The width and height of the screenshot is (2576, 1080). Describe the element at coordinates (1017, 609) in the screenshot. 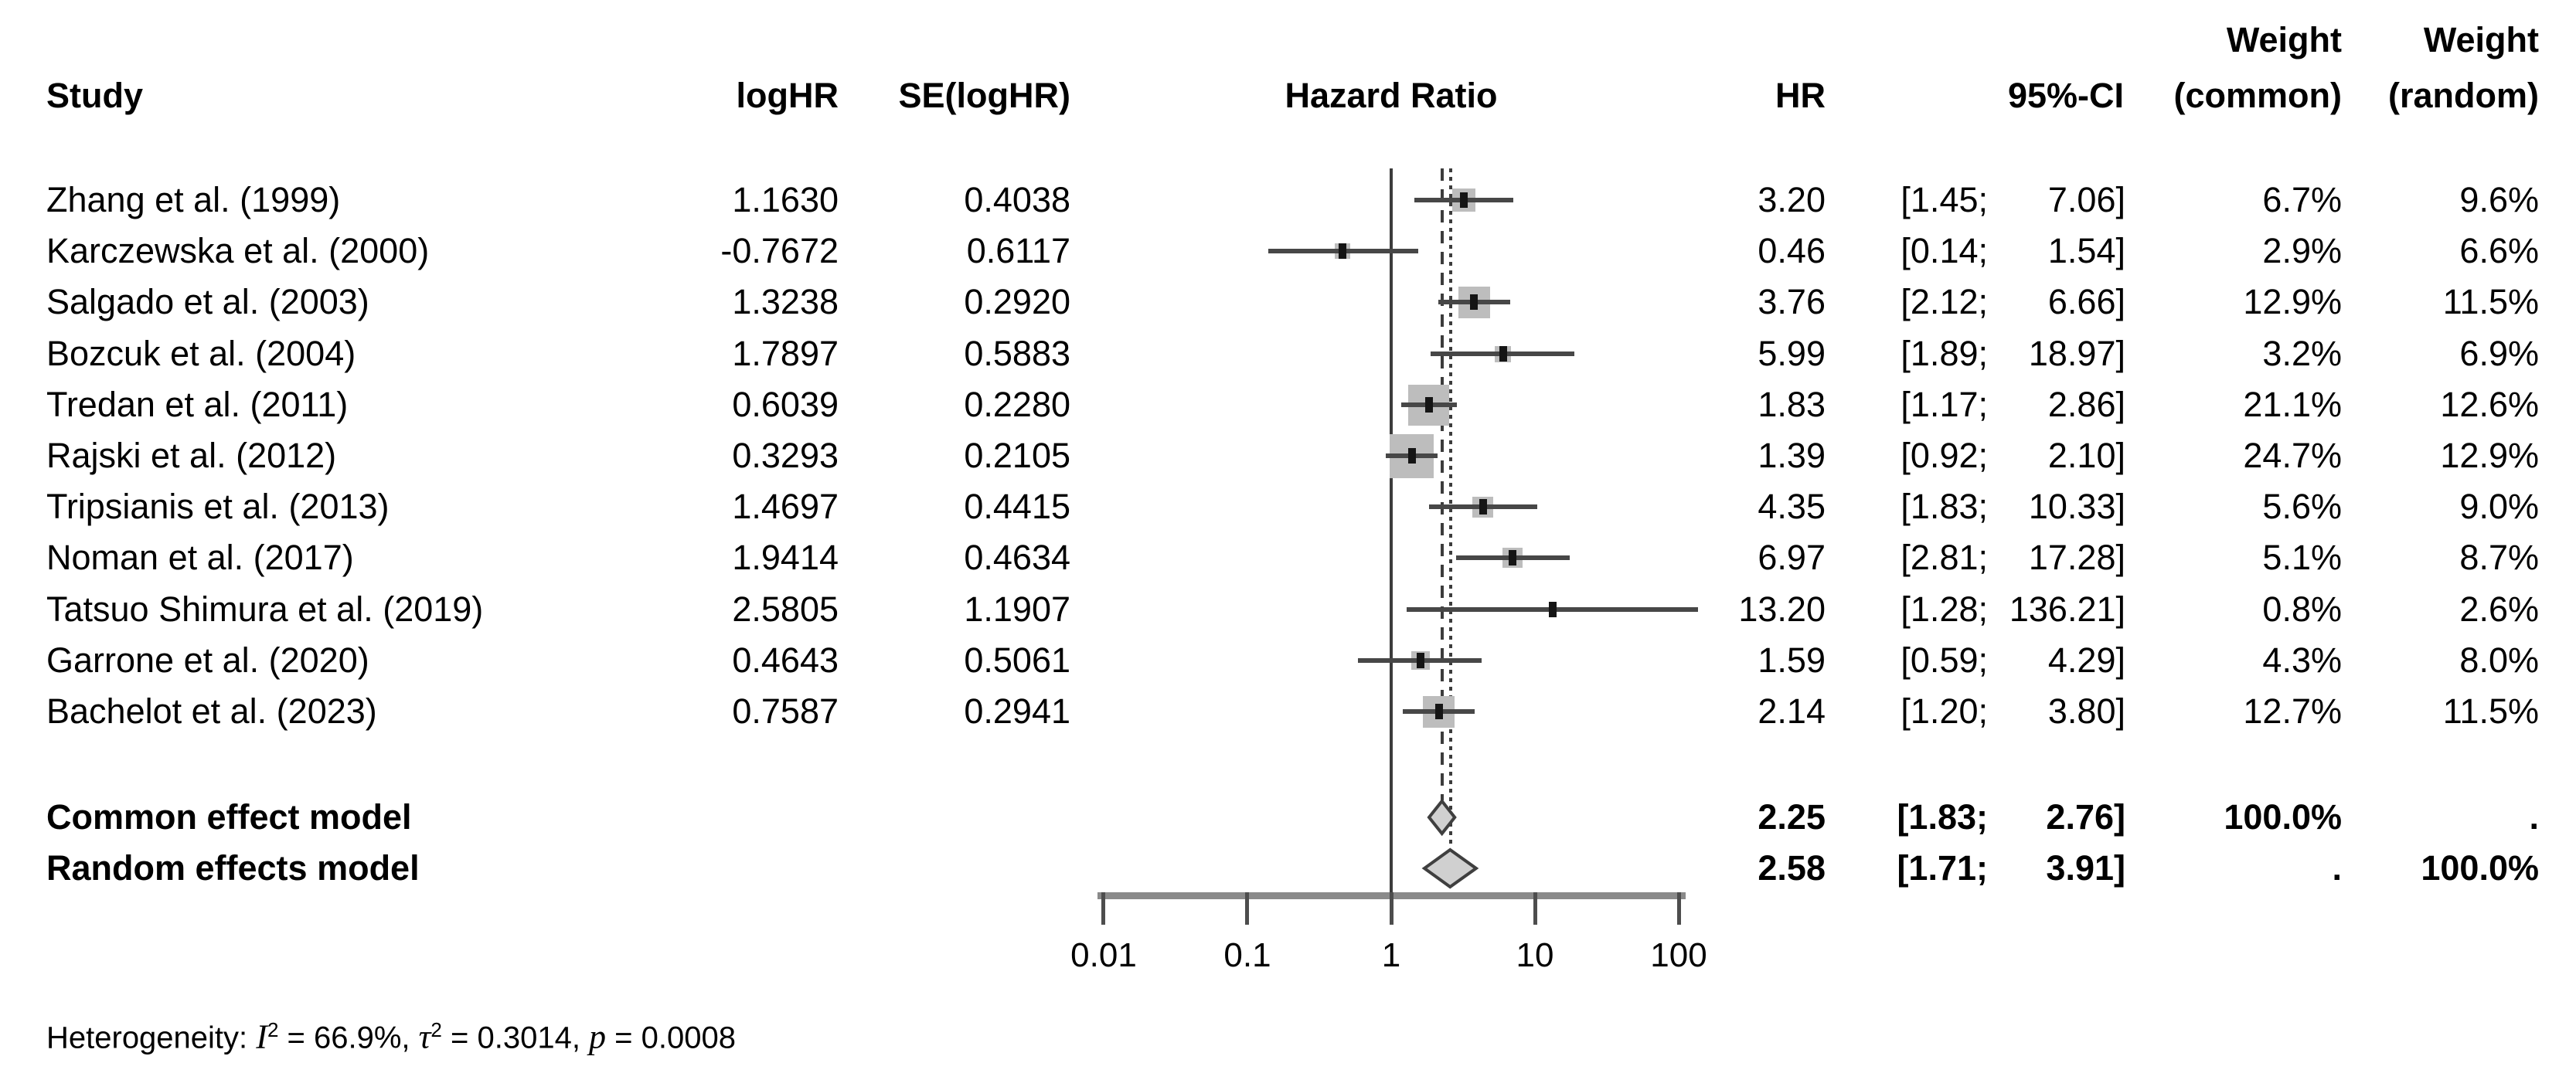

I see `se-value: 1.1907` at that location.